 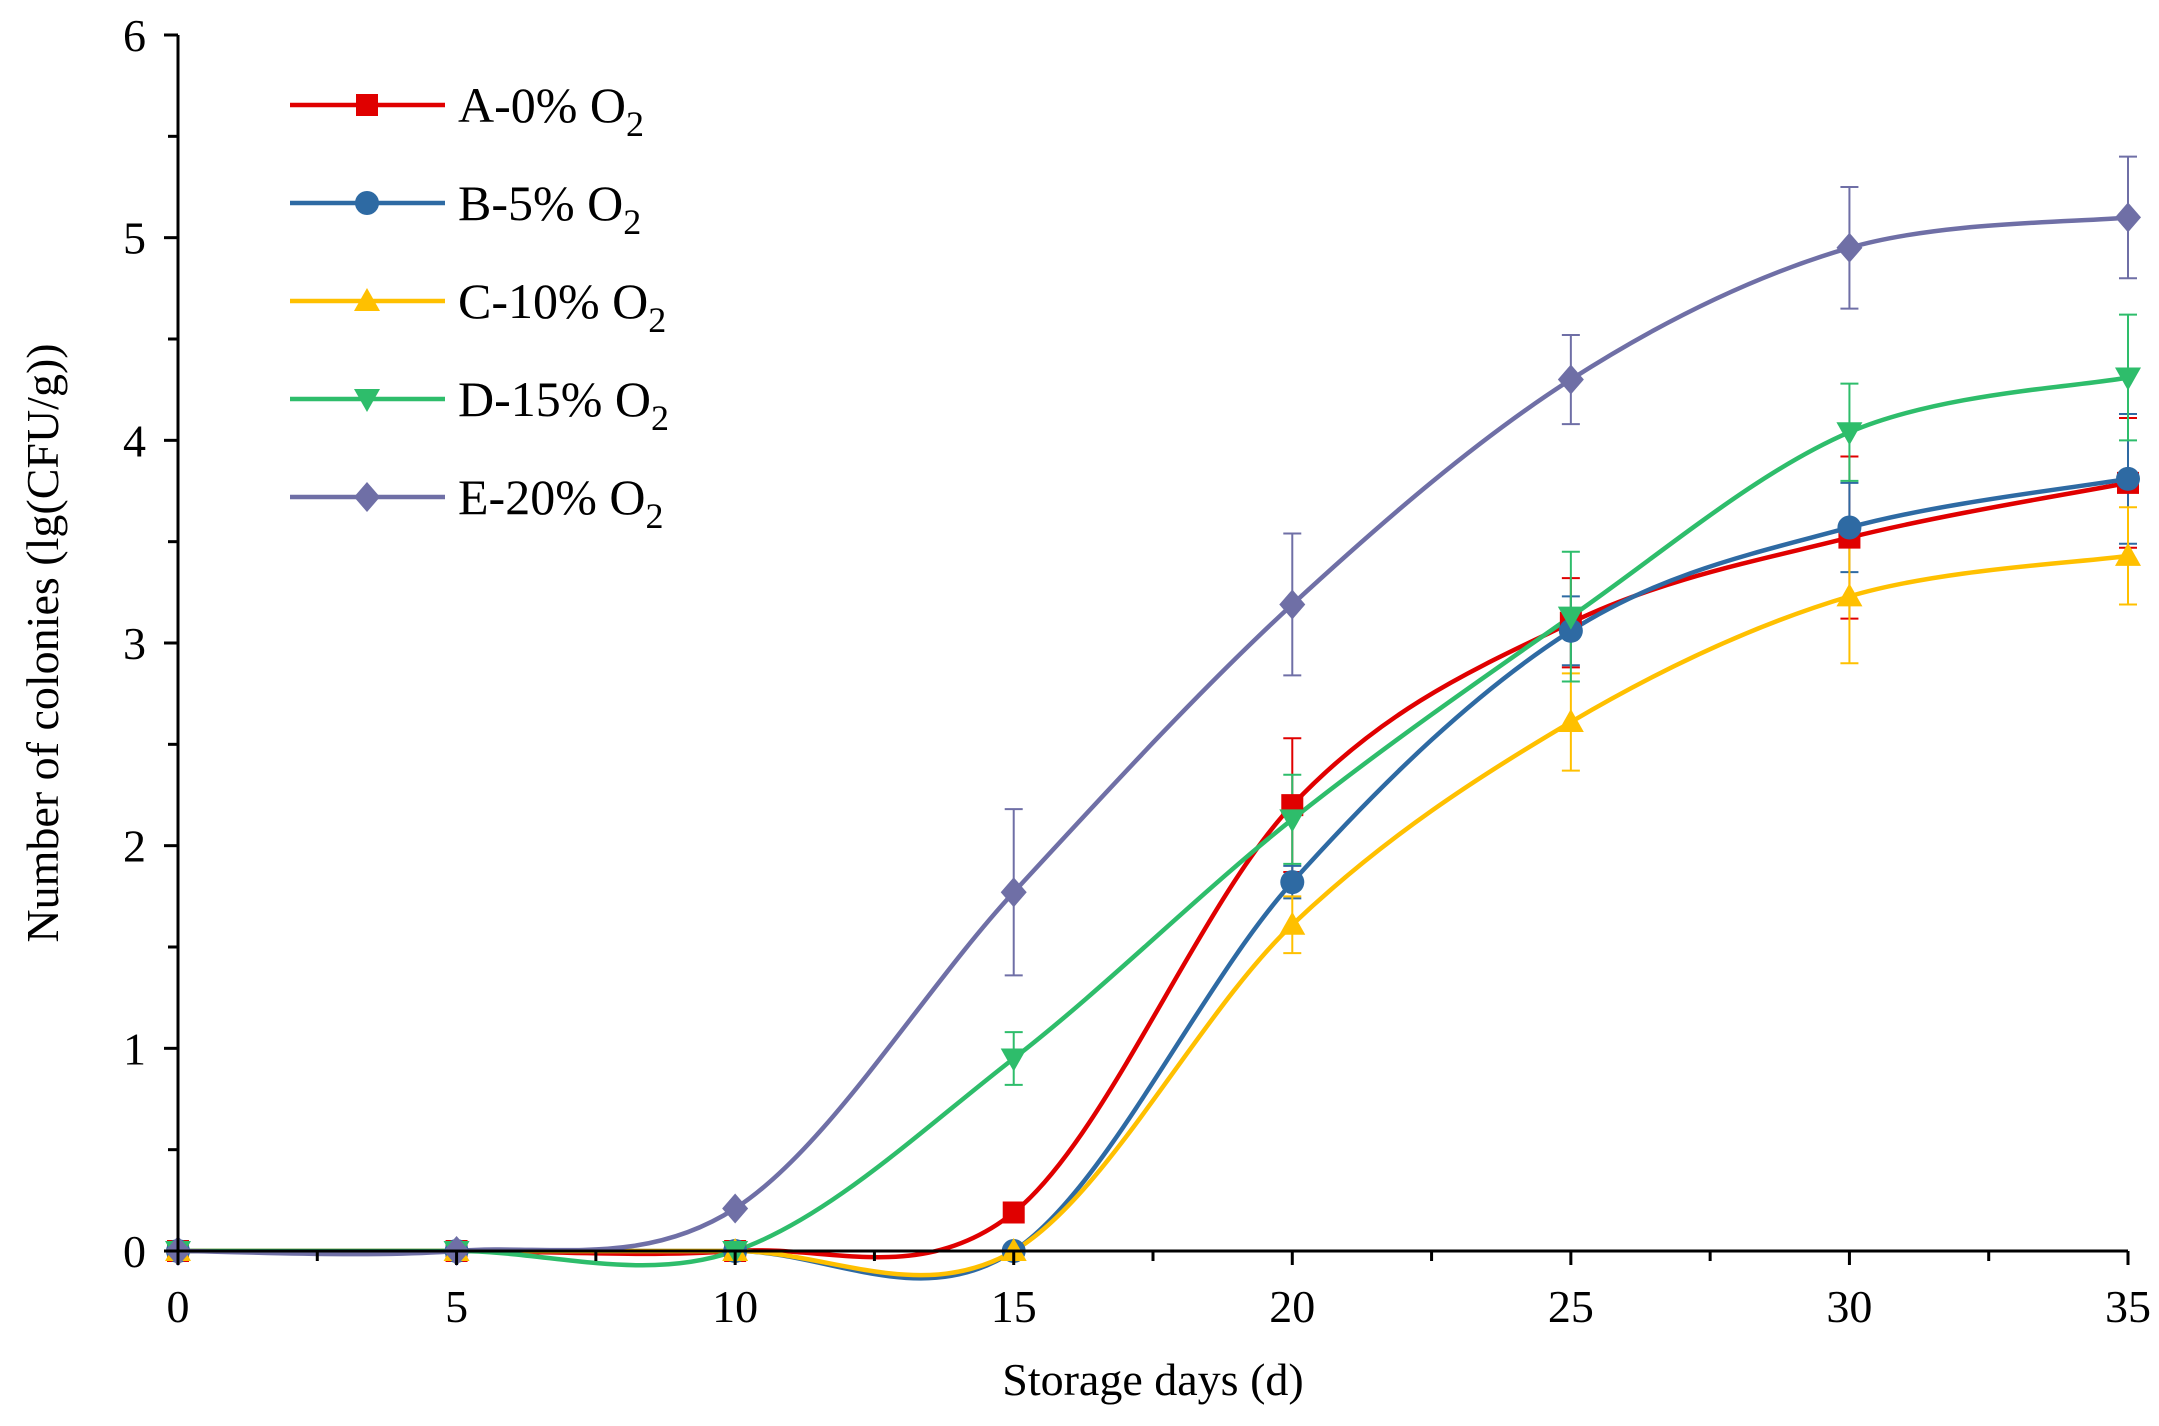 I want to click on legend-marker-e, so click(x=367, y=497).